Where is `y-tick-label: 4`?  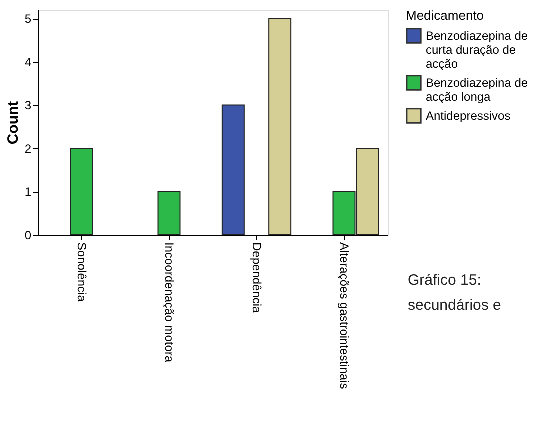
y-tick-label: 4 is located at coordinates (28, 62).